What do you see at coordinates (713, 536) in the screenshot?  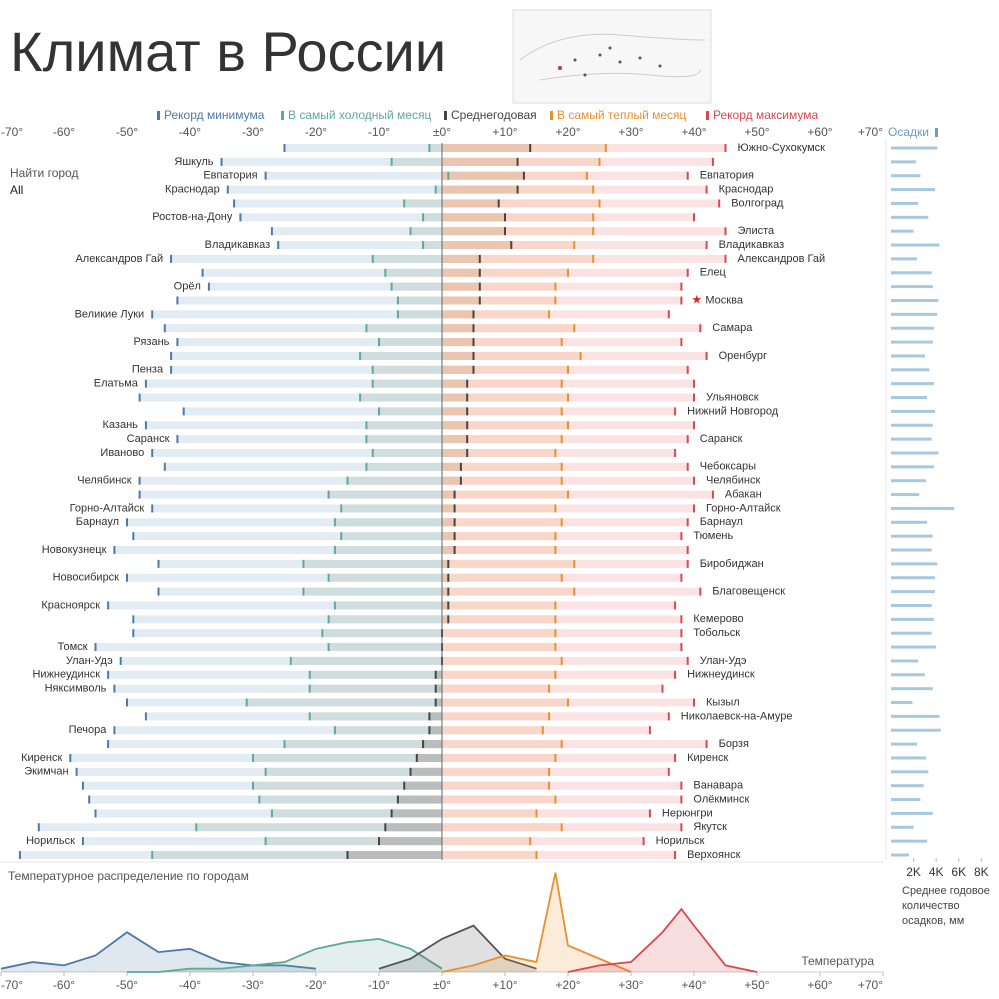 I see `city-label: Тюмень` at bounding box center [713, 536].